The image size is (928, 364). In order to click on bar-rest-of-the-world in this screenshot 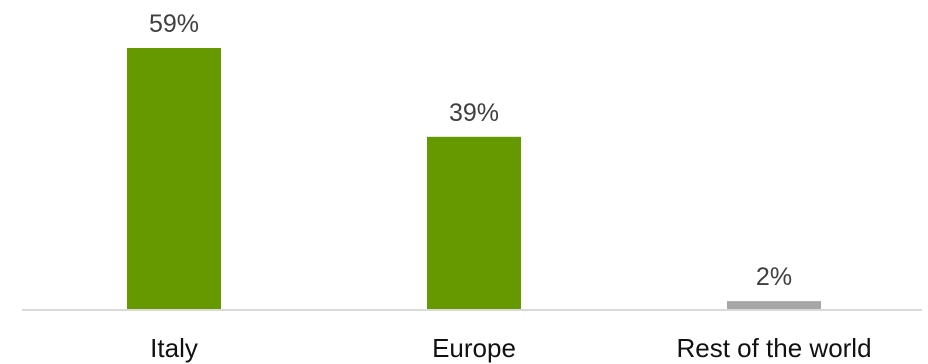, I will do `click(774, 305)`.